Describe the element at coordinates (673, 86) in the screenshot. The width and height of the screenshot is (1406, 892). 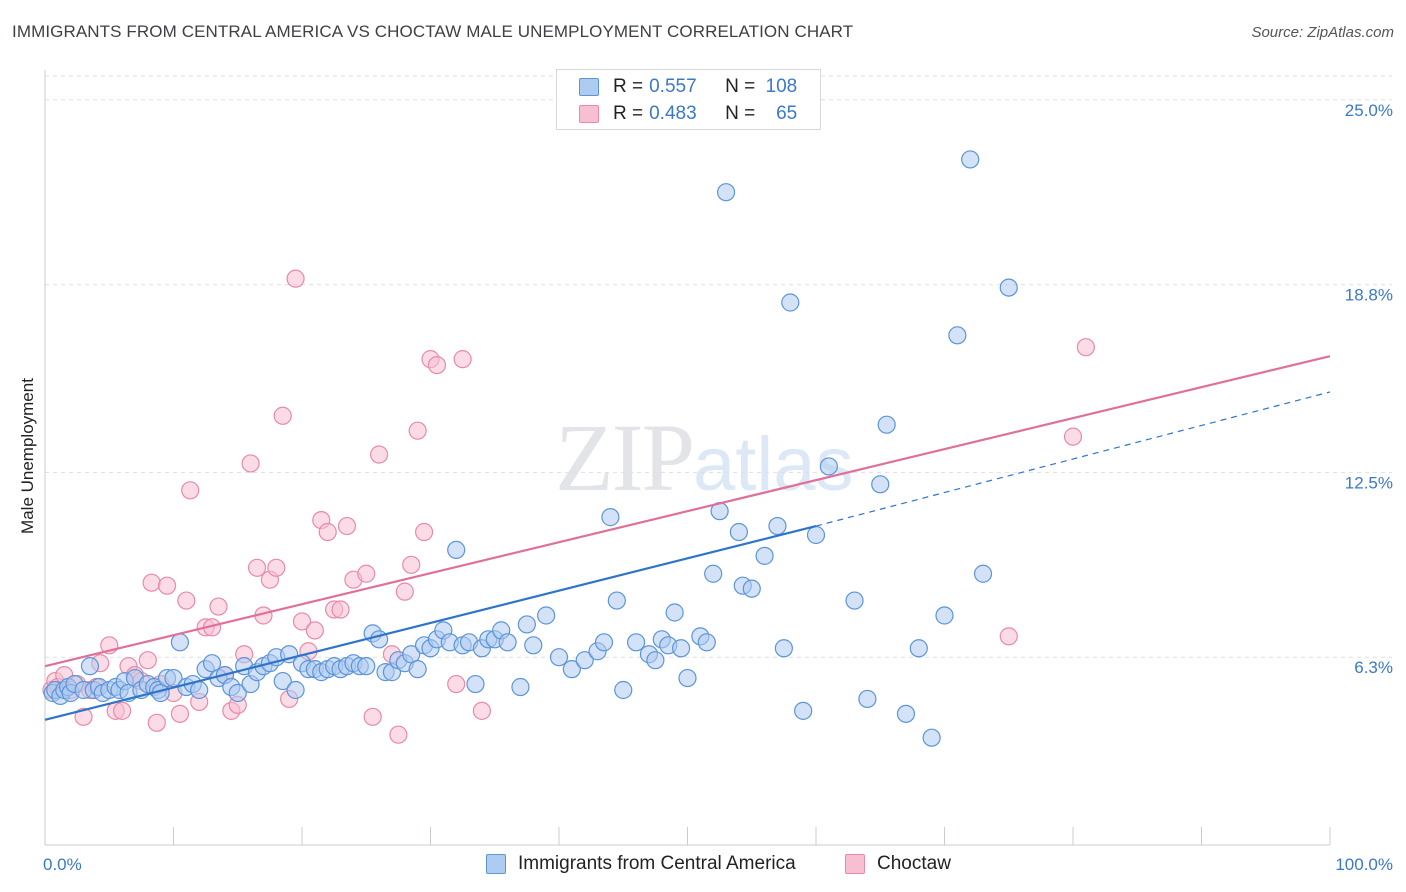
I see `r-value: 0.557` at that location.